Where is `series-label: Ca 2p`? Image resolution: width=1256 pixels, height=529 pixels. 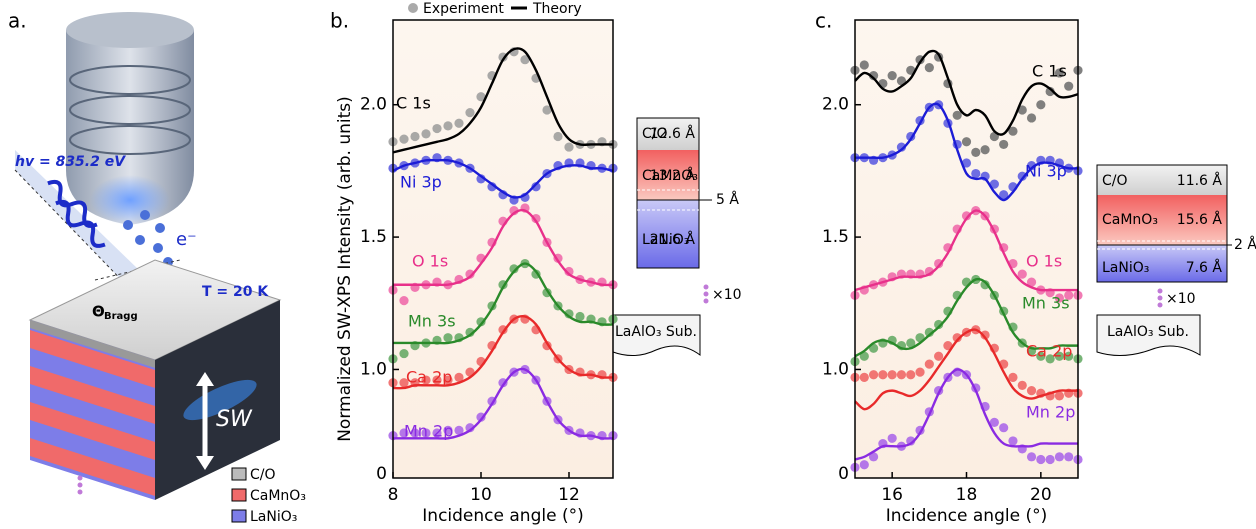 series-label: Ca 2p is located at coordinates (429, 377).